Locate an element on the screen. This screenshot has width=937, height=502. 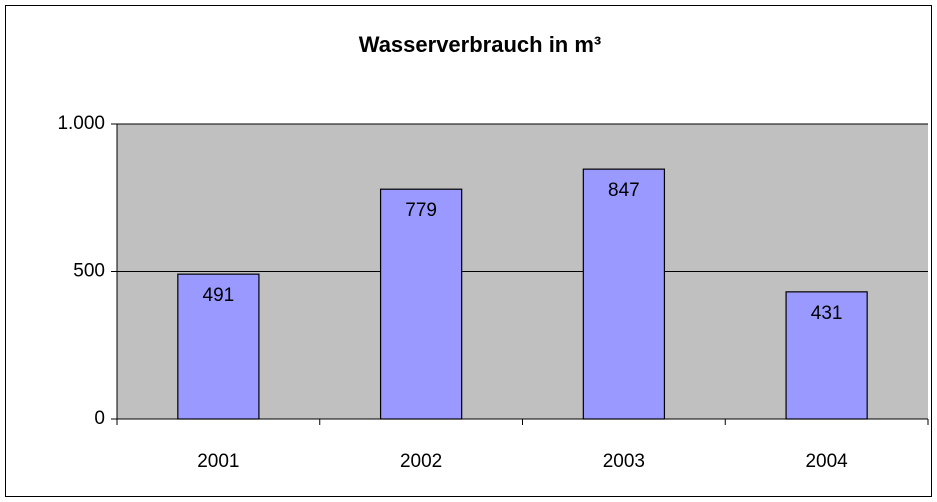
x-tick-label: 2002 is located at coordinates (421, 461).